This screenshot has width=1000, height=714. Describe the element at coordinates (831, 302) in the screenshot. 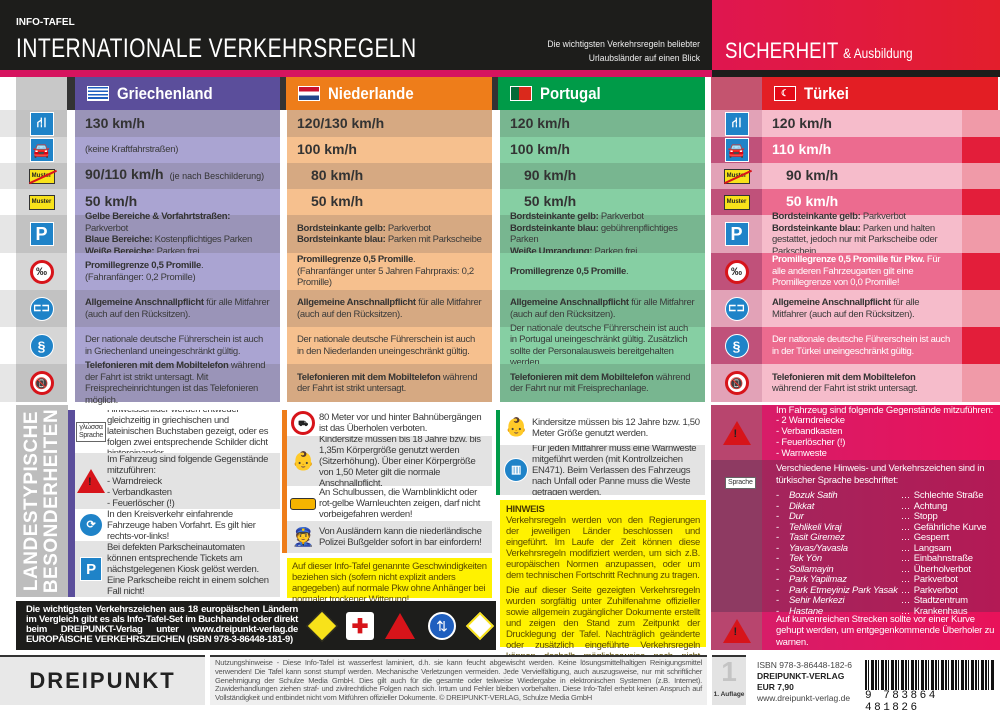

I see `rule-emphasis: Allgemeine Anschnallpflicht` at that location.